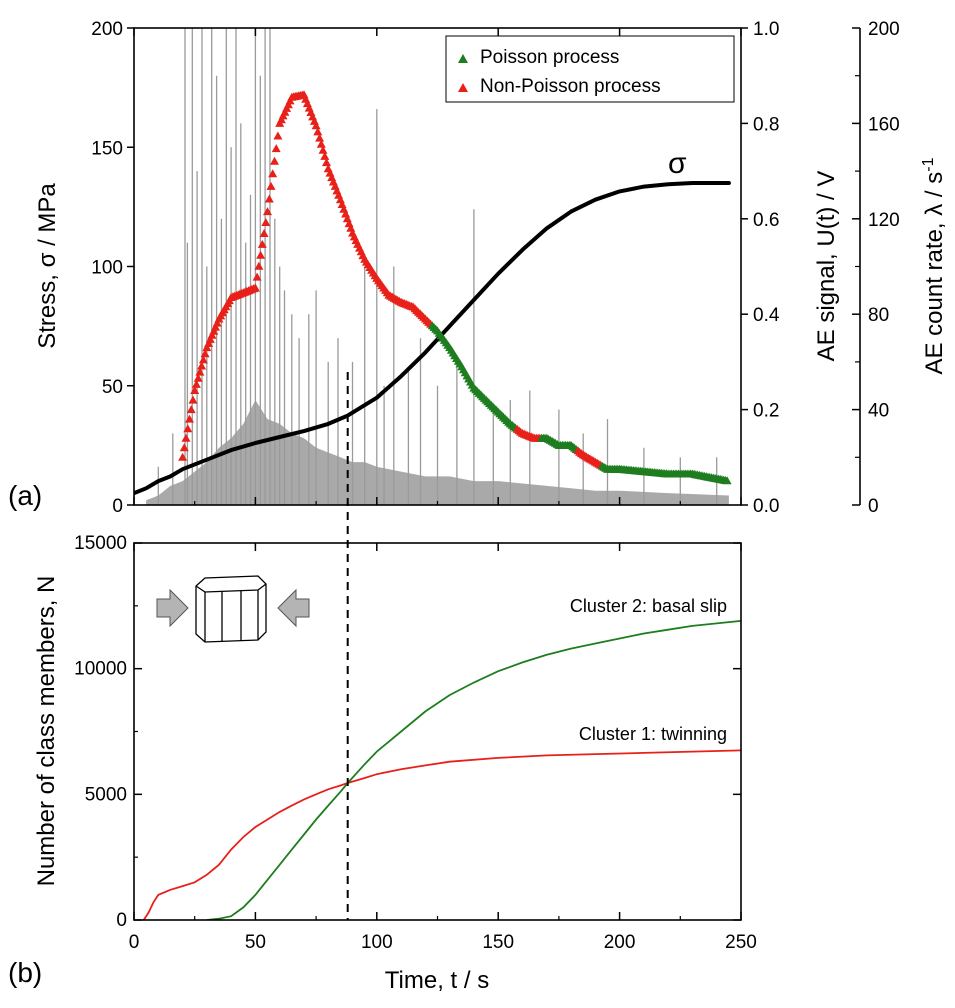 Image resolution: width=955 pixels, height=1008 pixels. Describe the element at coordinates (677, 163) in the screenshot. I see `sigma-annotation: σ` at that location.